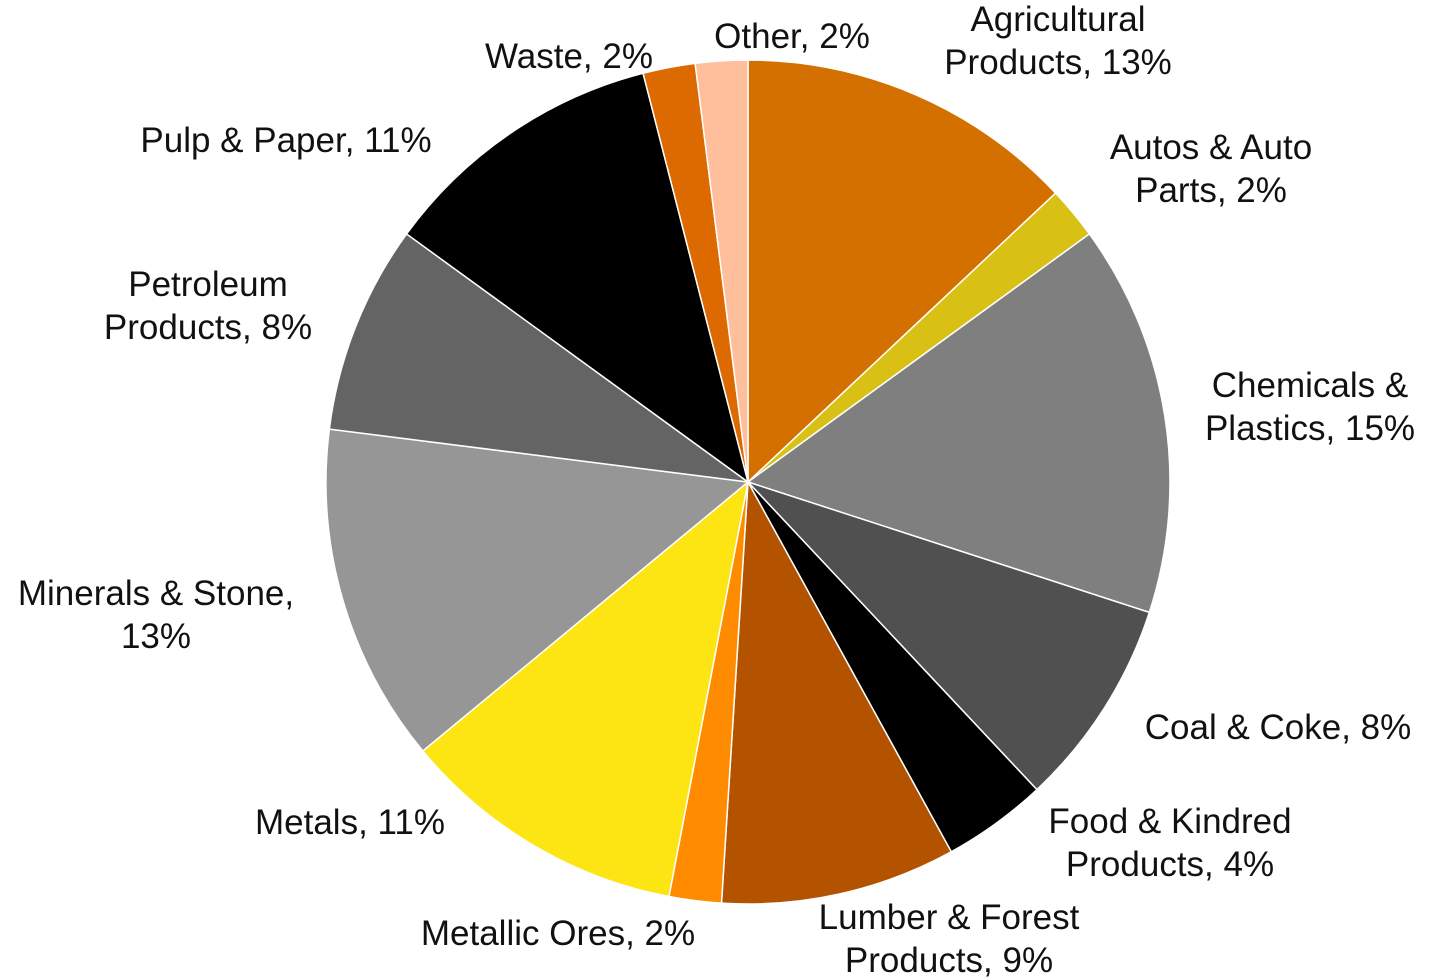 The width and height of the screenshot is (1431, 980). I want to click on label-pulp-paper: Pulp & Paper, 11%, so click(285, 140).